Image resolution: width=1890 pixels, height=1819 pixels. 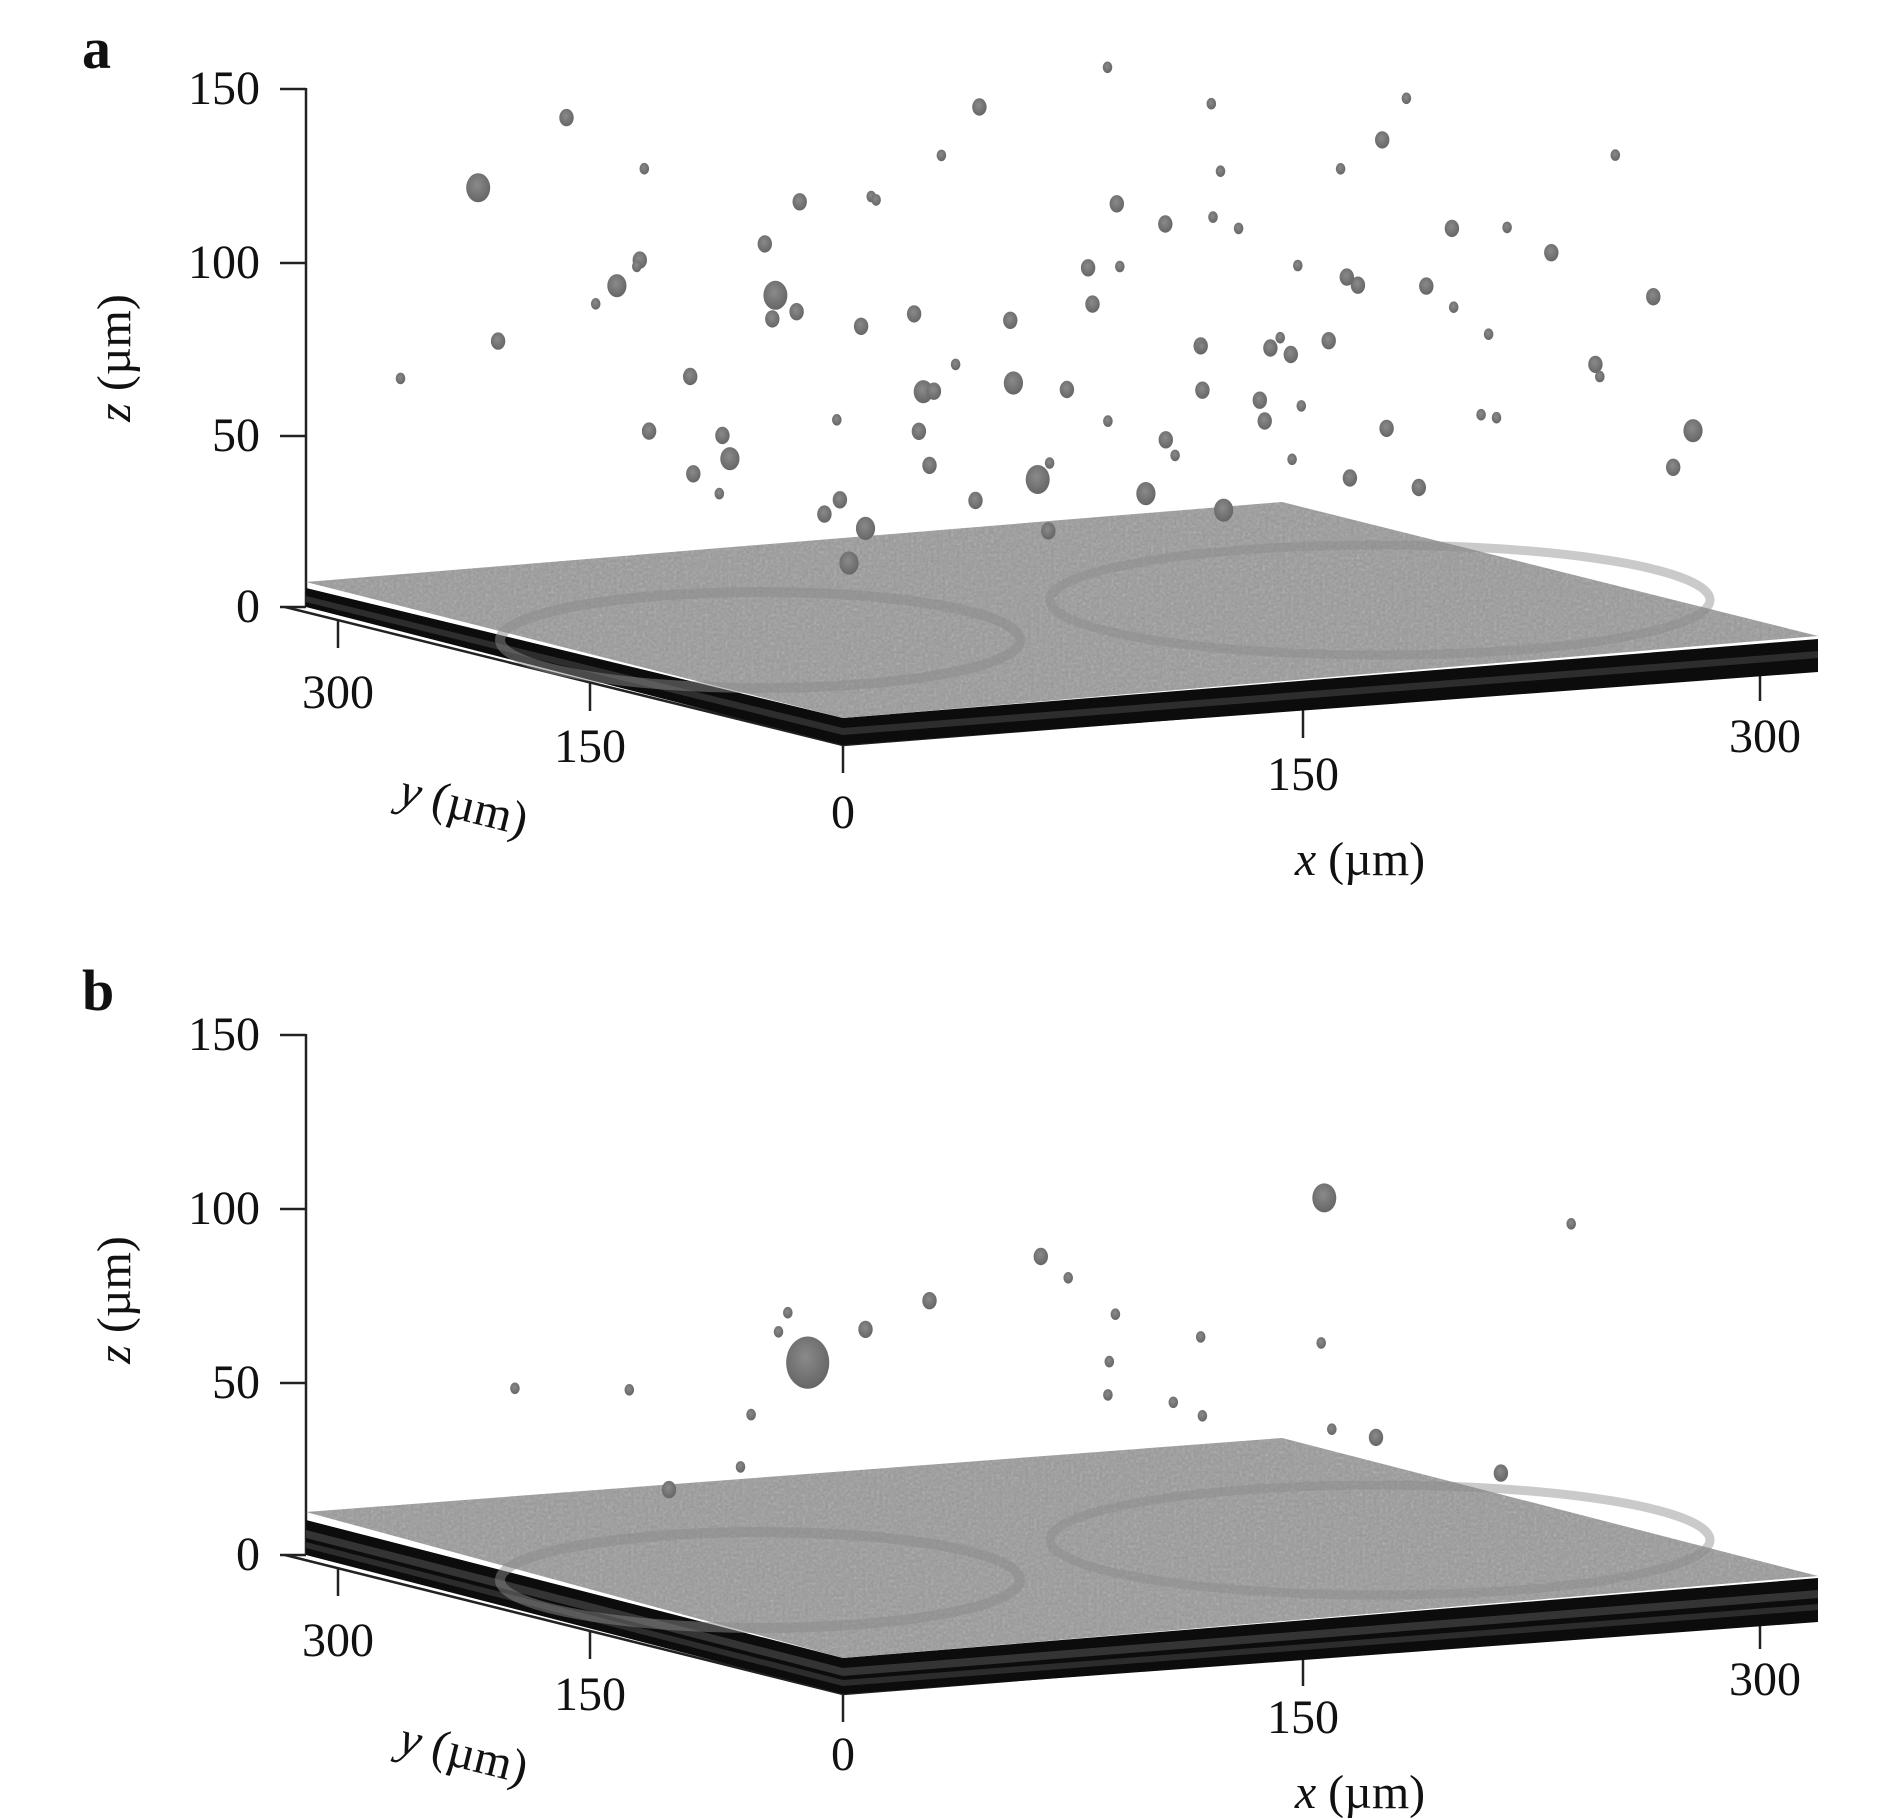 I want to click on slab-edge, so click(x=1062, y=1607).